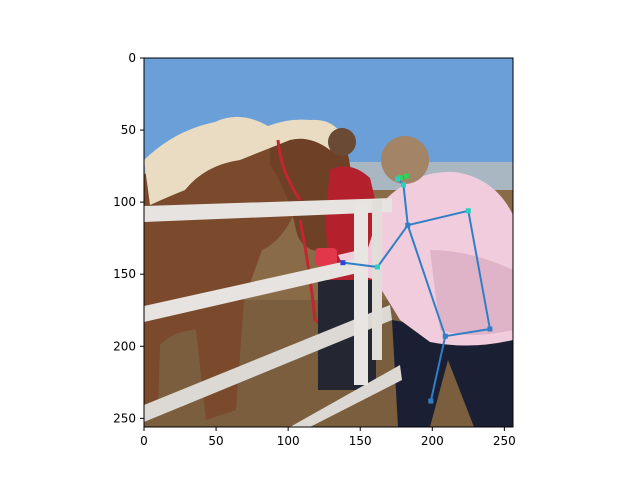 The width and height of the screenshot is (640, 480). What do you see at coordinates (124, 274) in the screenshot?
I see `y-tick-label: 150` at bounding box center [124, 274].